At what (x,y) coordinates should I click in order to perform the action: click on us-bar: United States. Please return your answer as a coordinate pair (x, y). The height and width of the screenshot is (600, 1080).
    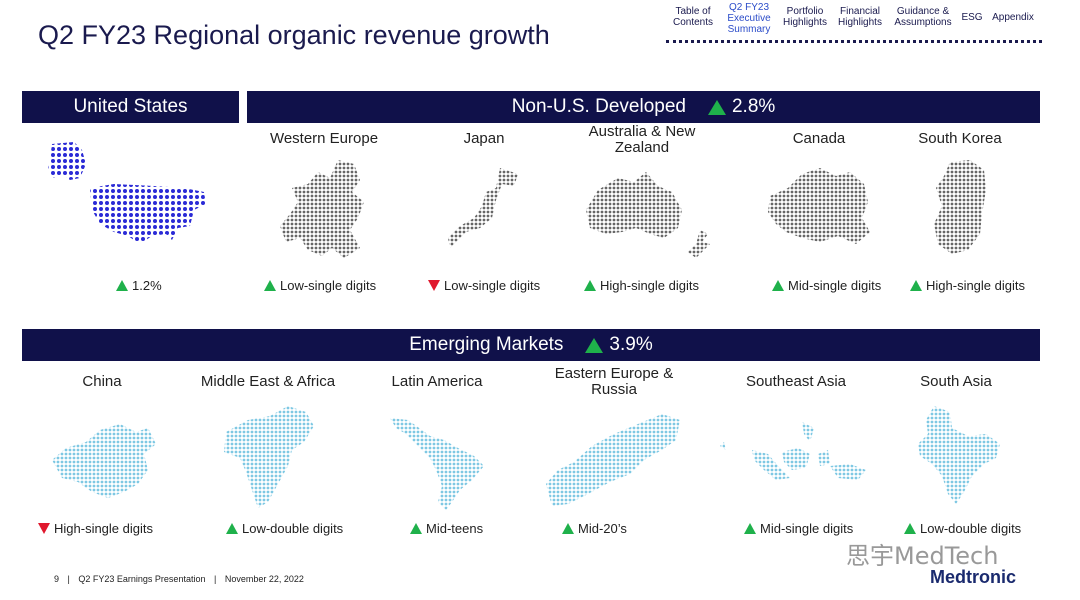
    Looking at the image, I should click on (130, 107).